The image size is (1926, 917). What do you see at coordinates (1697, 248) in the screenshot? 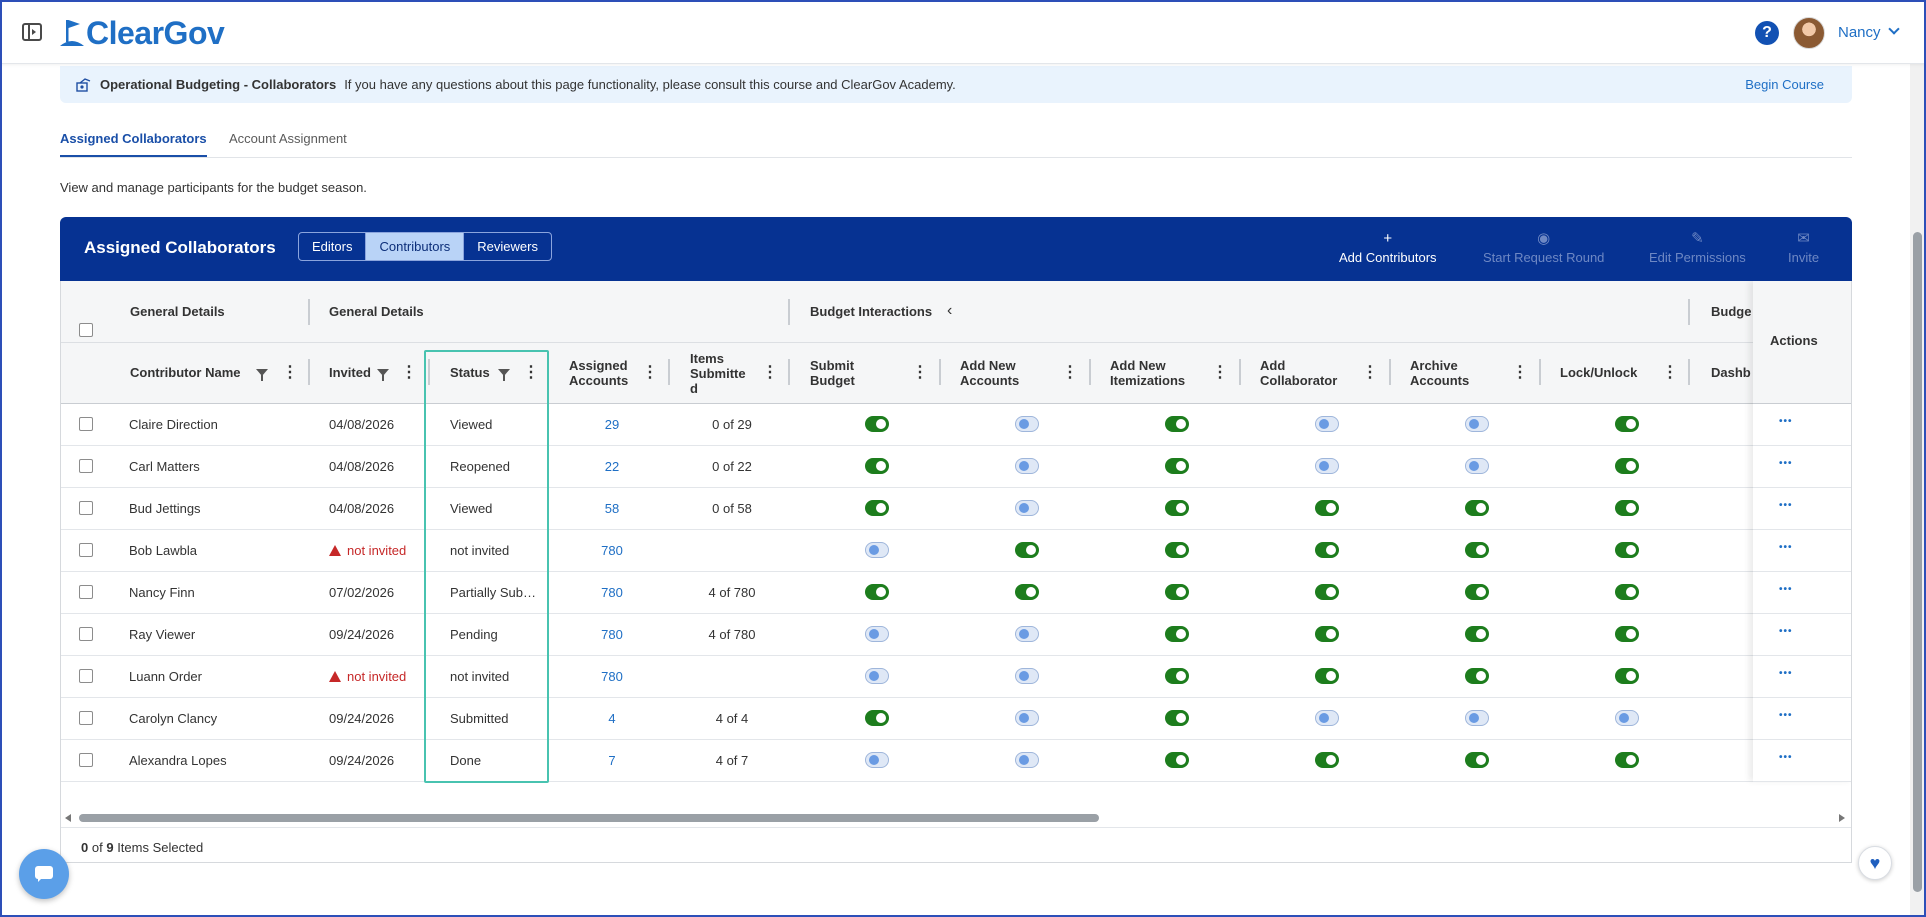
I see `edit-permissions-button: ✎ Edit Permissions` at bounding box center [1697, 248].